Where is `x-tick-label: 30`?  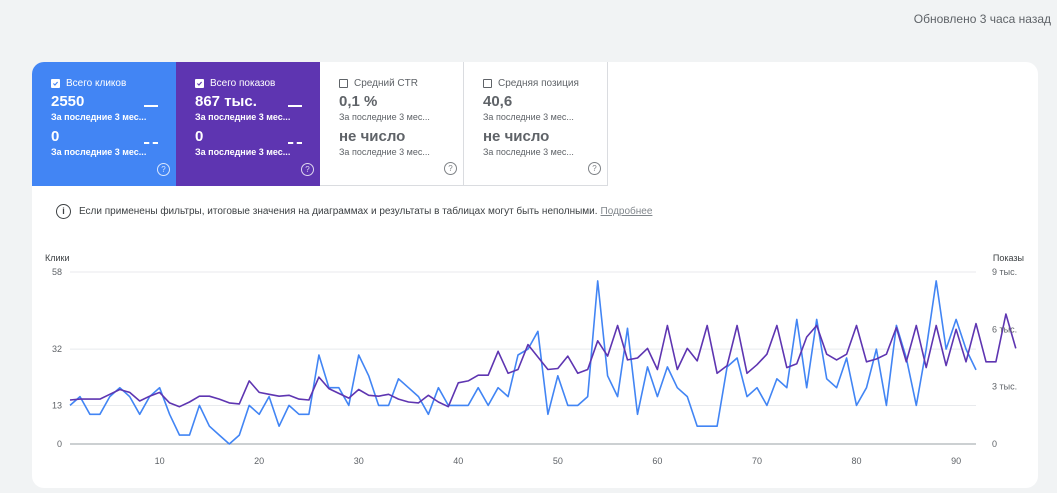 x-tick-label: 30 is located at coordinates (359, 461).